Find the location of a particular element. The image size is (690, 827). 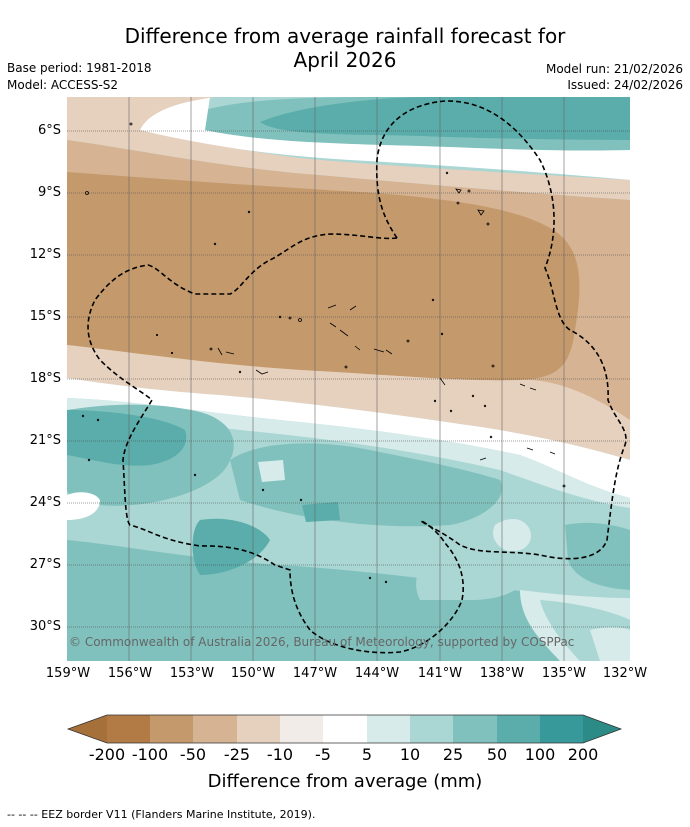

lon-label: 147°W is located at coordinates (315, 673).